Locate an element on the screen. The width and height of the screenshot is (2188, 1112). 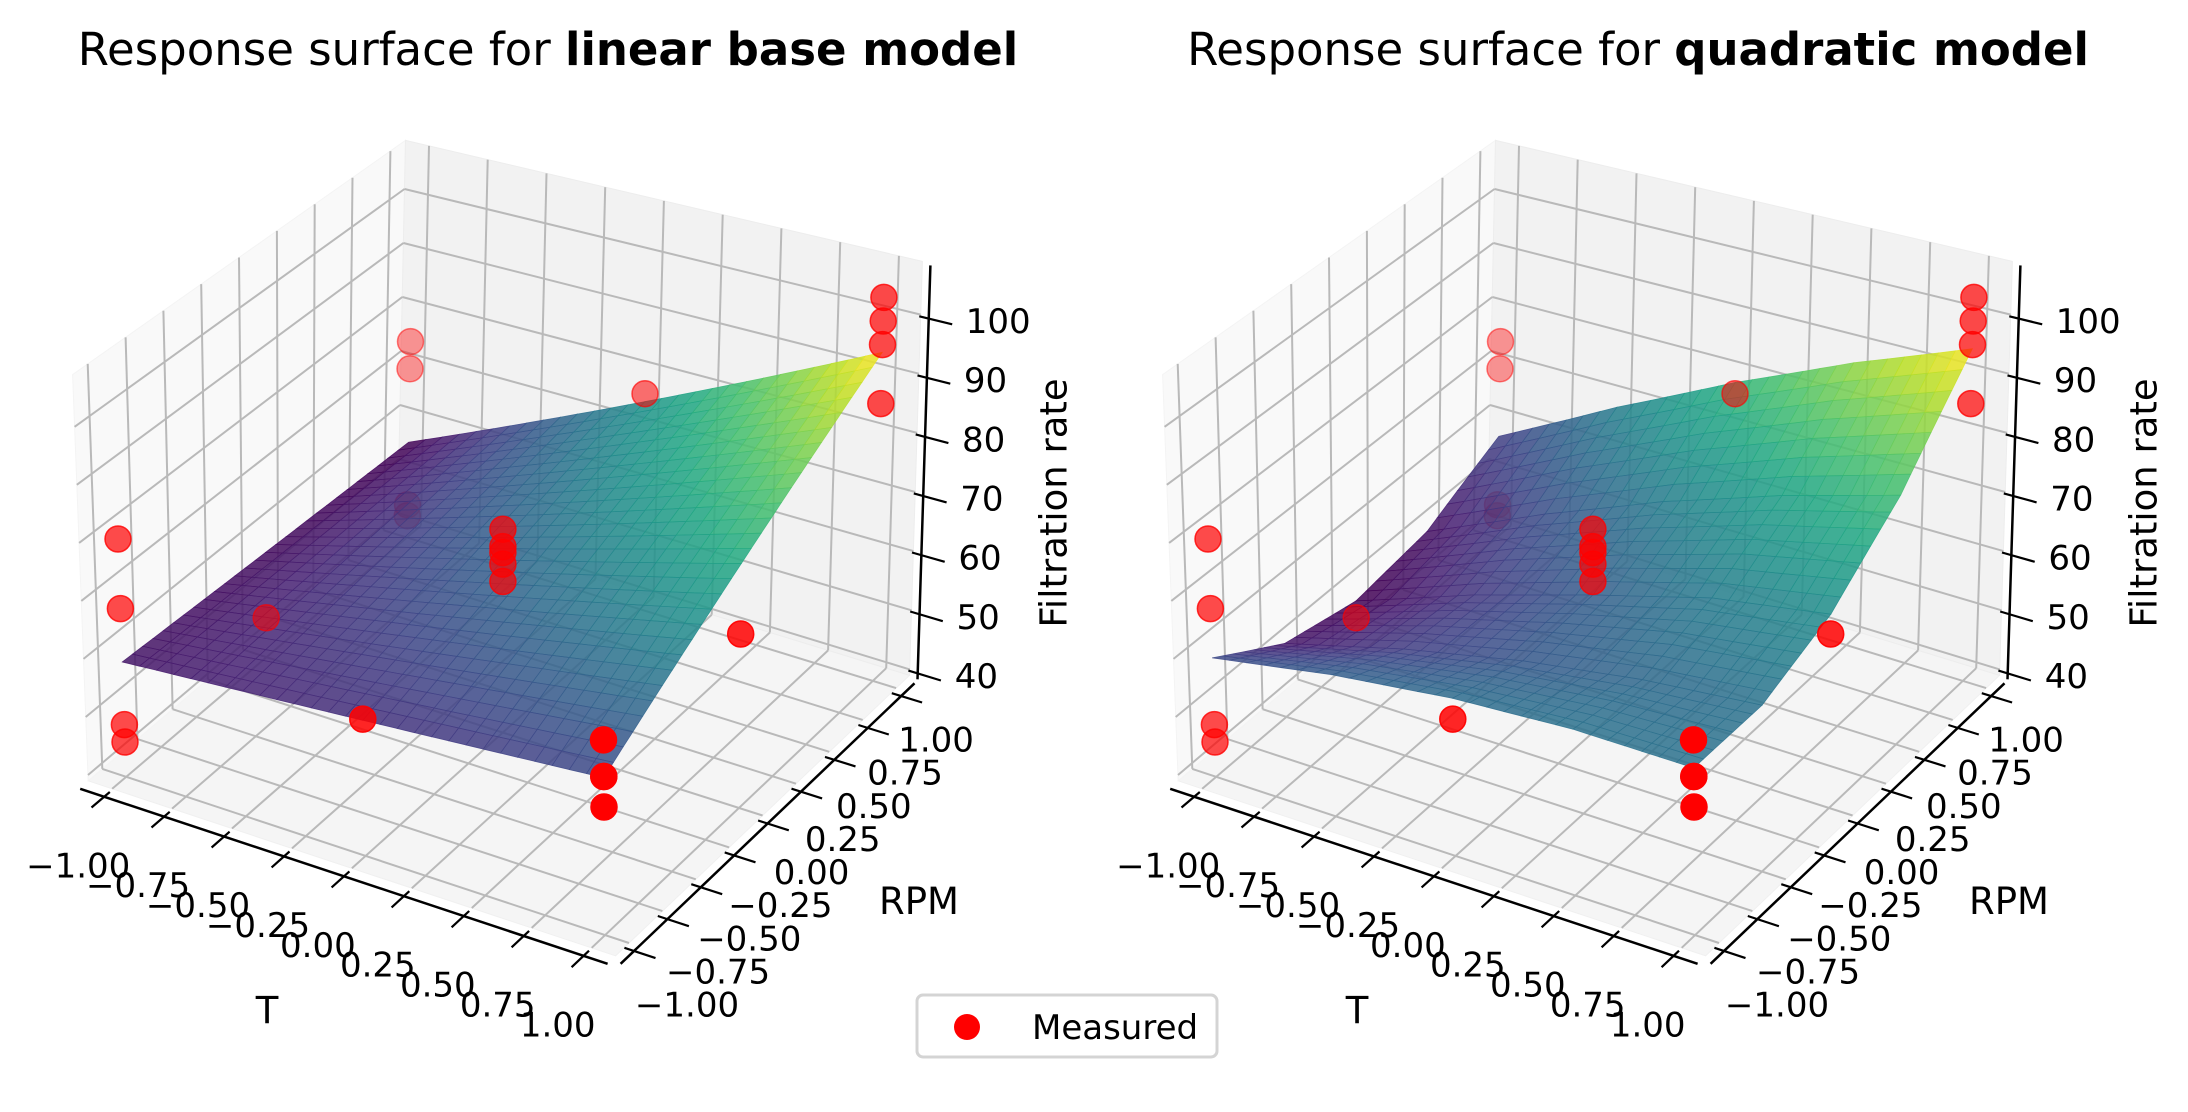
back-gridline-t is located at coordinates (834, 446).